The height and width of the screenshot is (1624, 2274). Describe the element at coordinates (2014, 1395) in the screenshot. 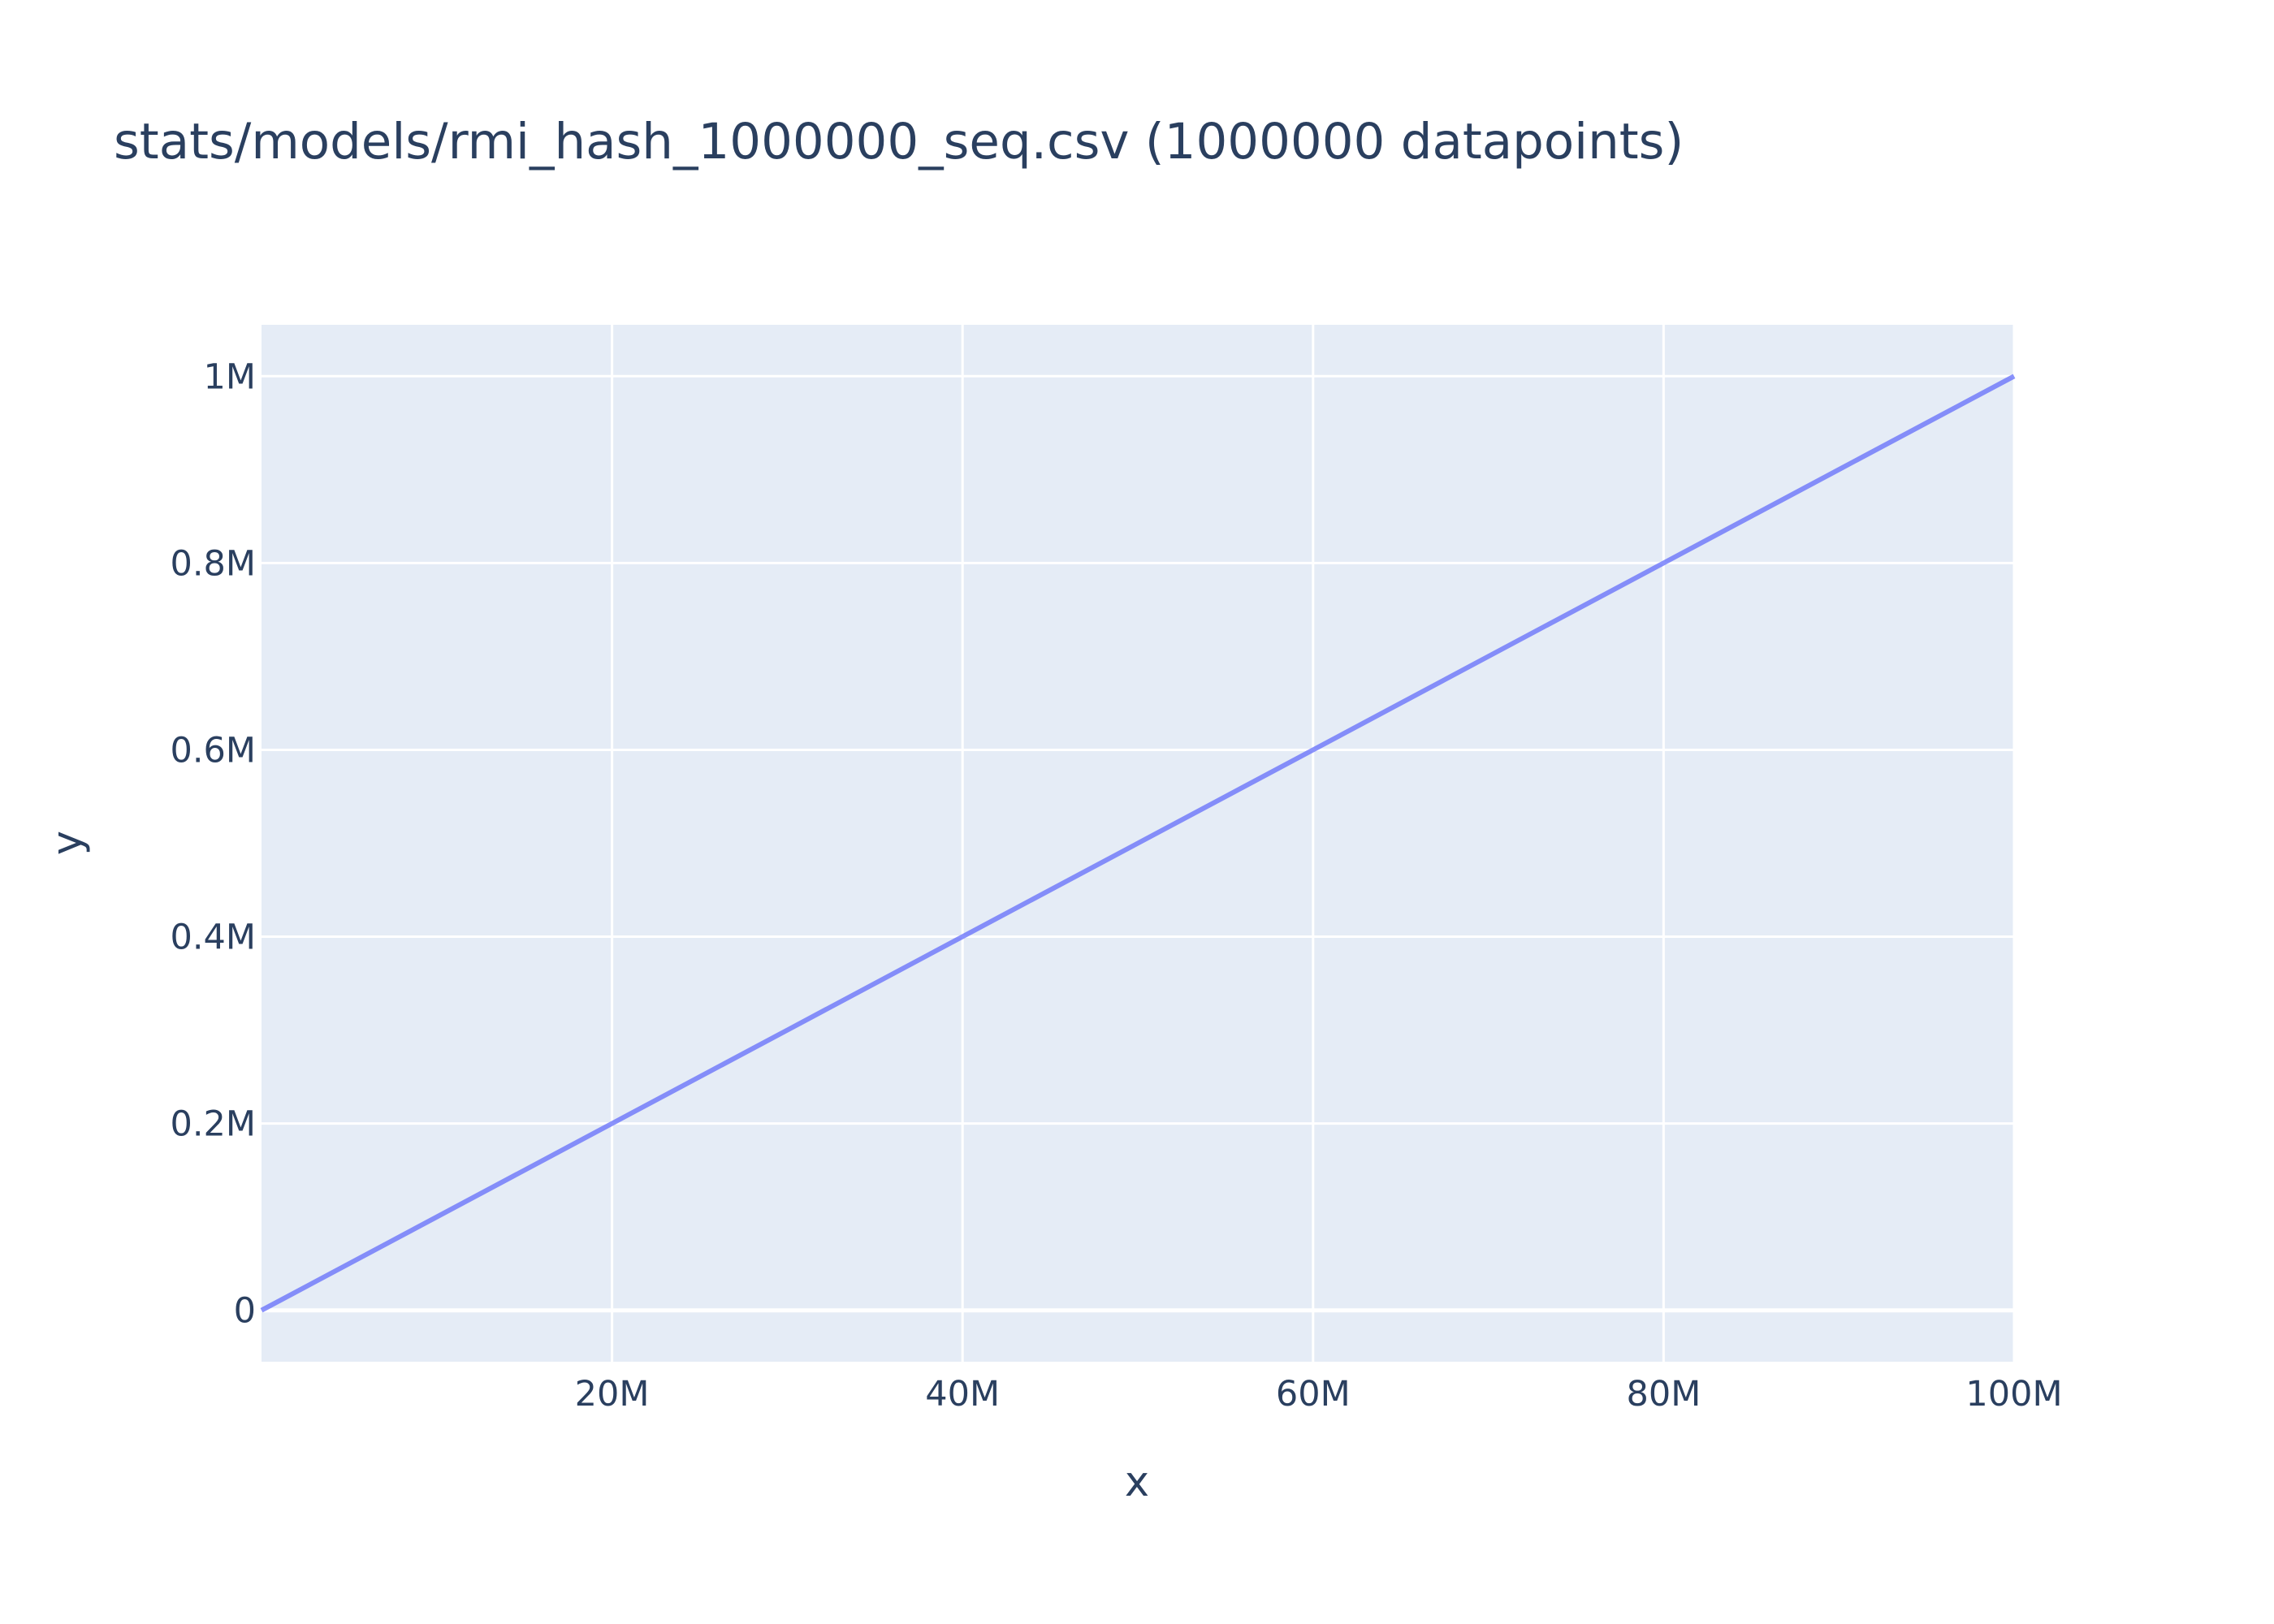

I see `x-tick-label: 100M` at that location.